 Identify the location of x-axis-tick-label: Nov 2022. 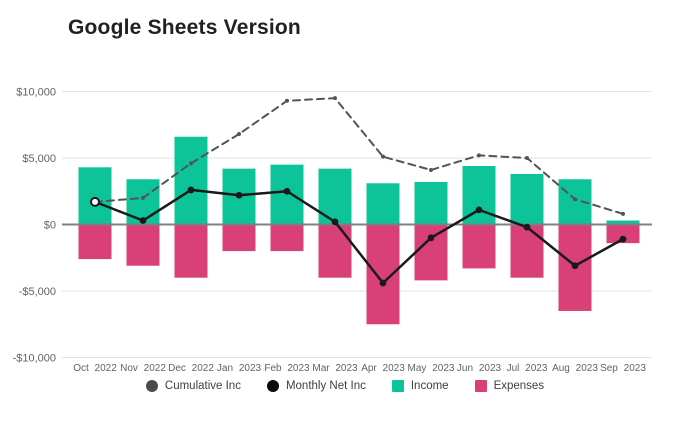
(143, 368).